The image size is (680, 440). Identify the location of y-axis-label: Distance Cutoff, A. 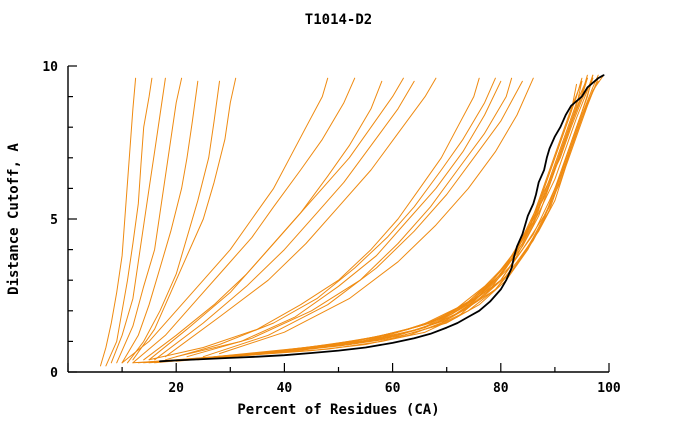
(14, 219).